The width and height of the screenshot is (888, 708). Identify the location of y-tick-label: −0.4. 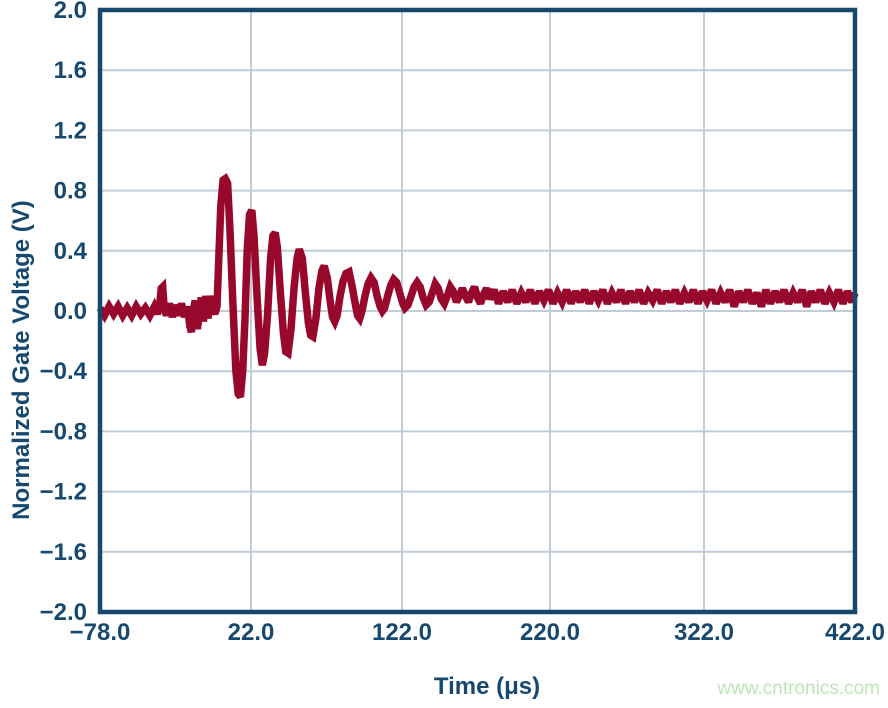
(64, 371).